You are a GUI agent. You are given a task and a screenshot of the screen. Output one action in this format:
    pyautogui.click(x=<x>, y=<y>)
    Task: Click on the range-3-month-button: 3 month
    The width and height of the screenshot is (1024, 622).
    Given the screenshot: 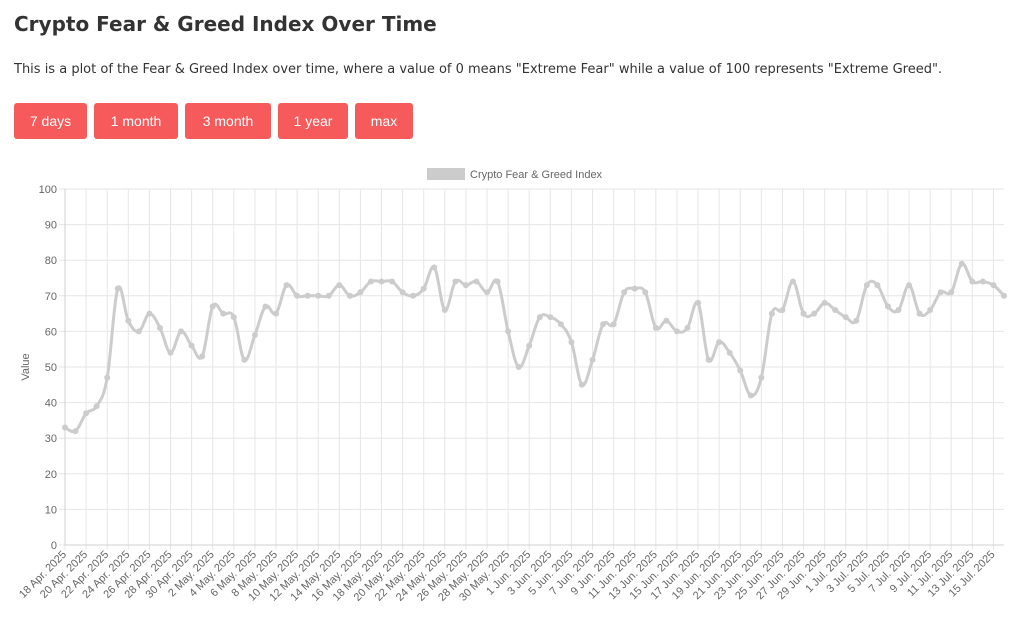 What is the action you would take?
    pyautogui.click(x=228, y=121)
    